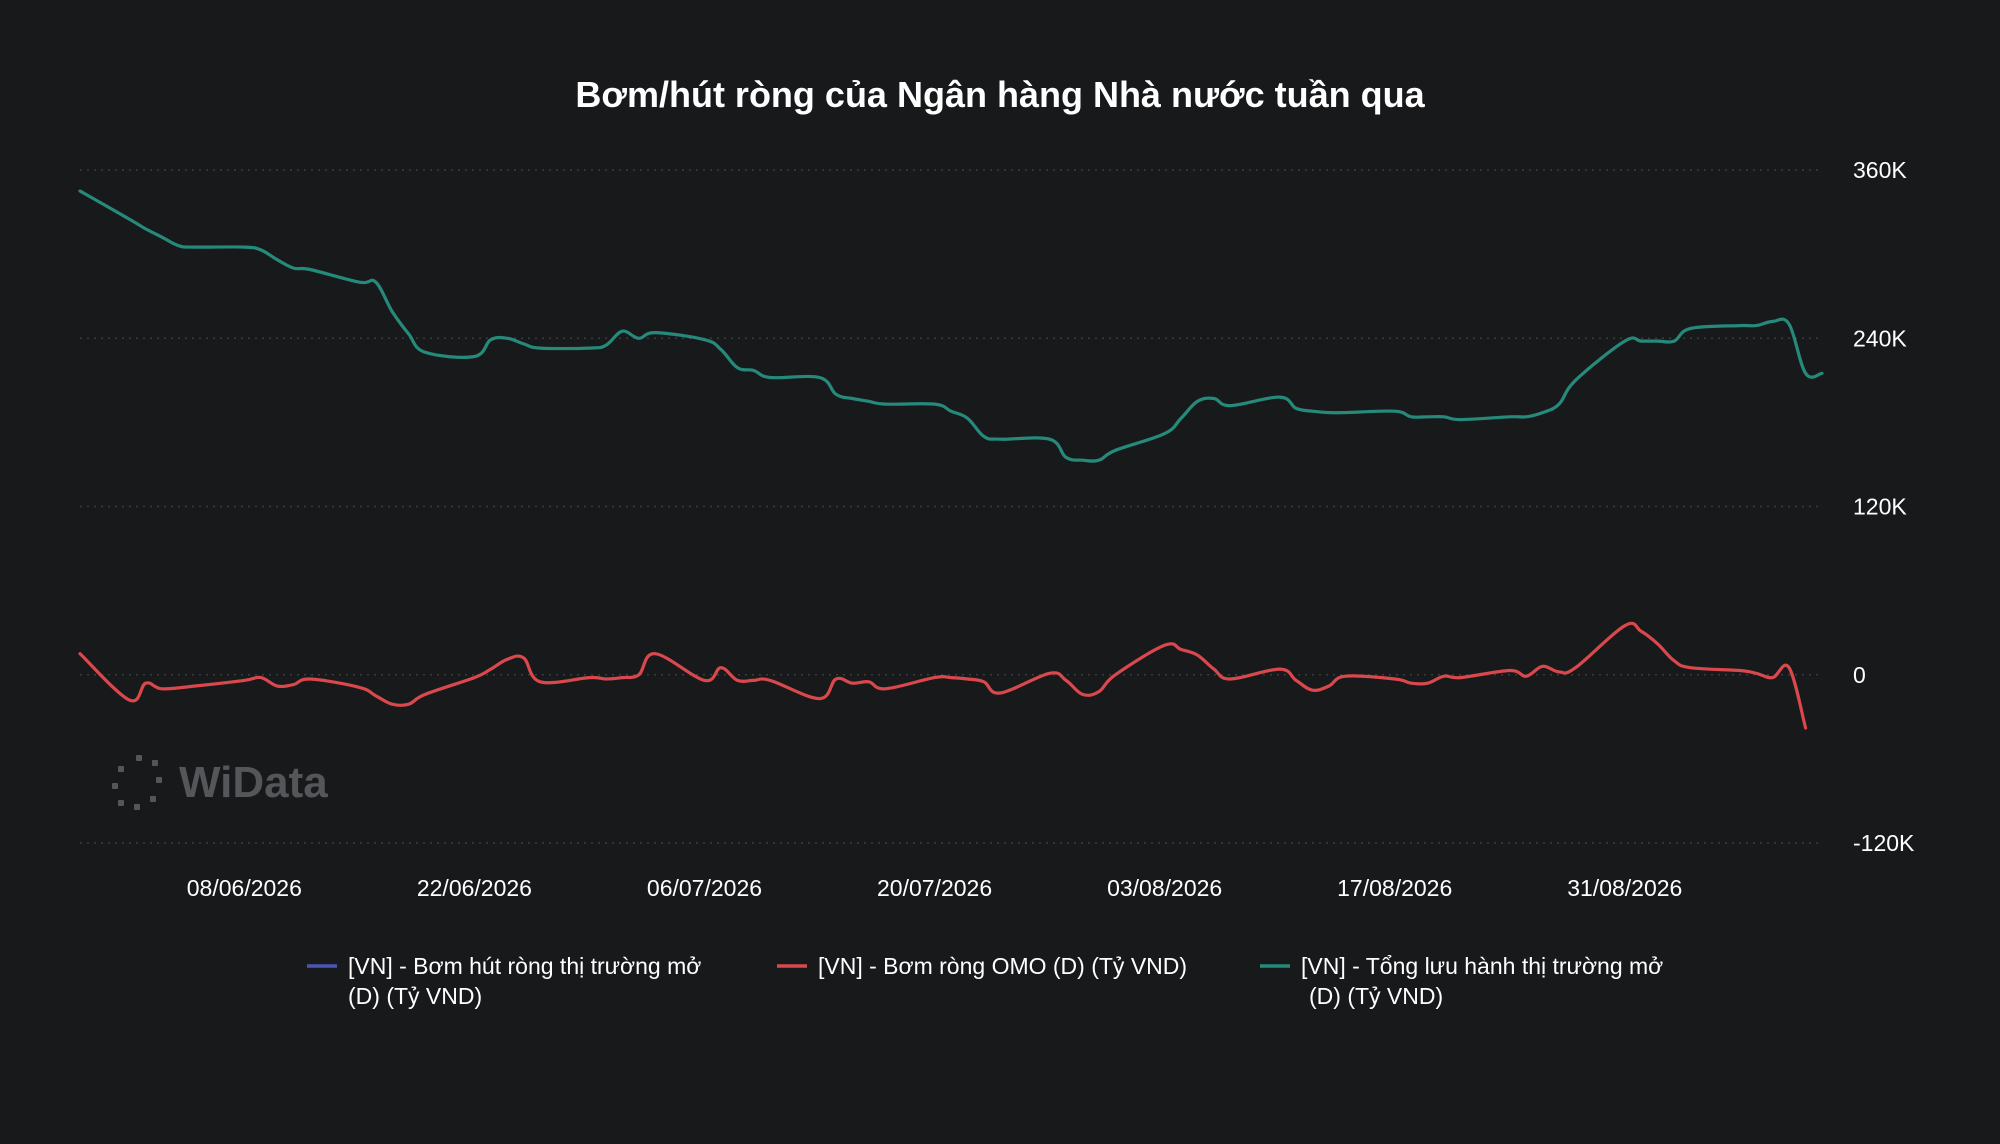  I want to click on y-tick-label: 360K, so click(1880, 170).